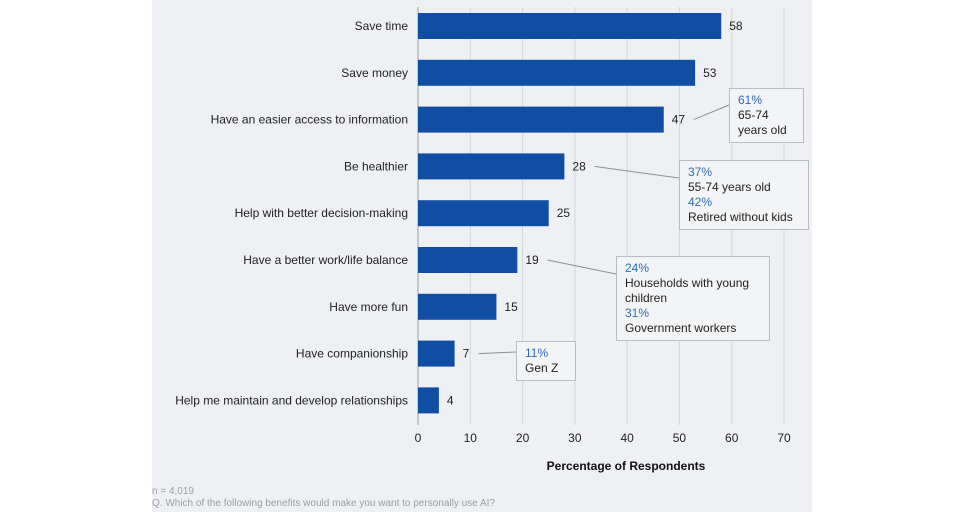 This screenshot has width=960, height=512. I want to click on callout-desc: Retired without kids, so click(740, 217).